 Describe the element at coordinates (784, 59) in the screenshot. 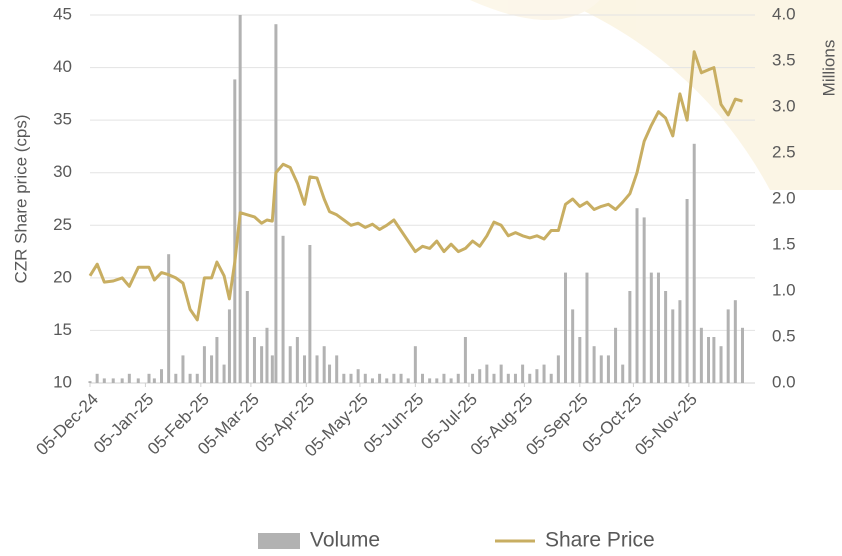

I see `y2-tick-label: 3.5` at that location.